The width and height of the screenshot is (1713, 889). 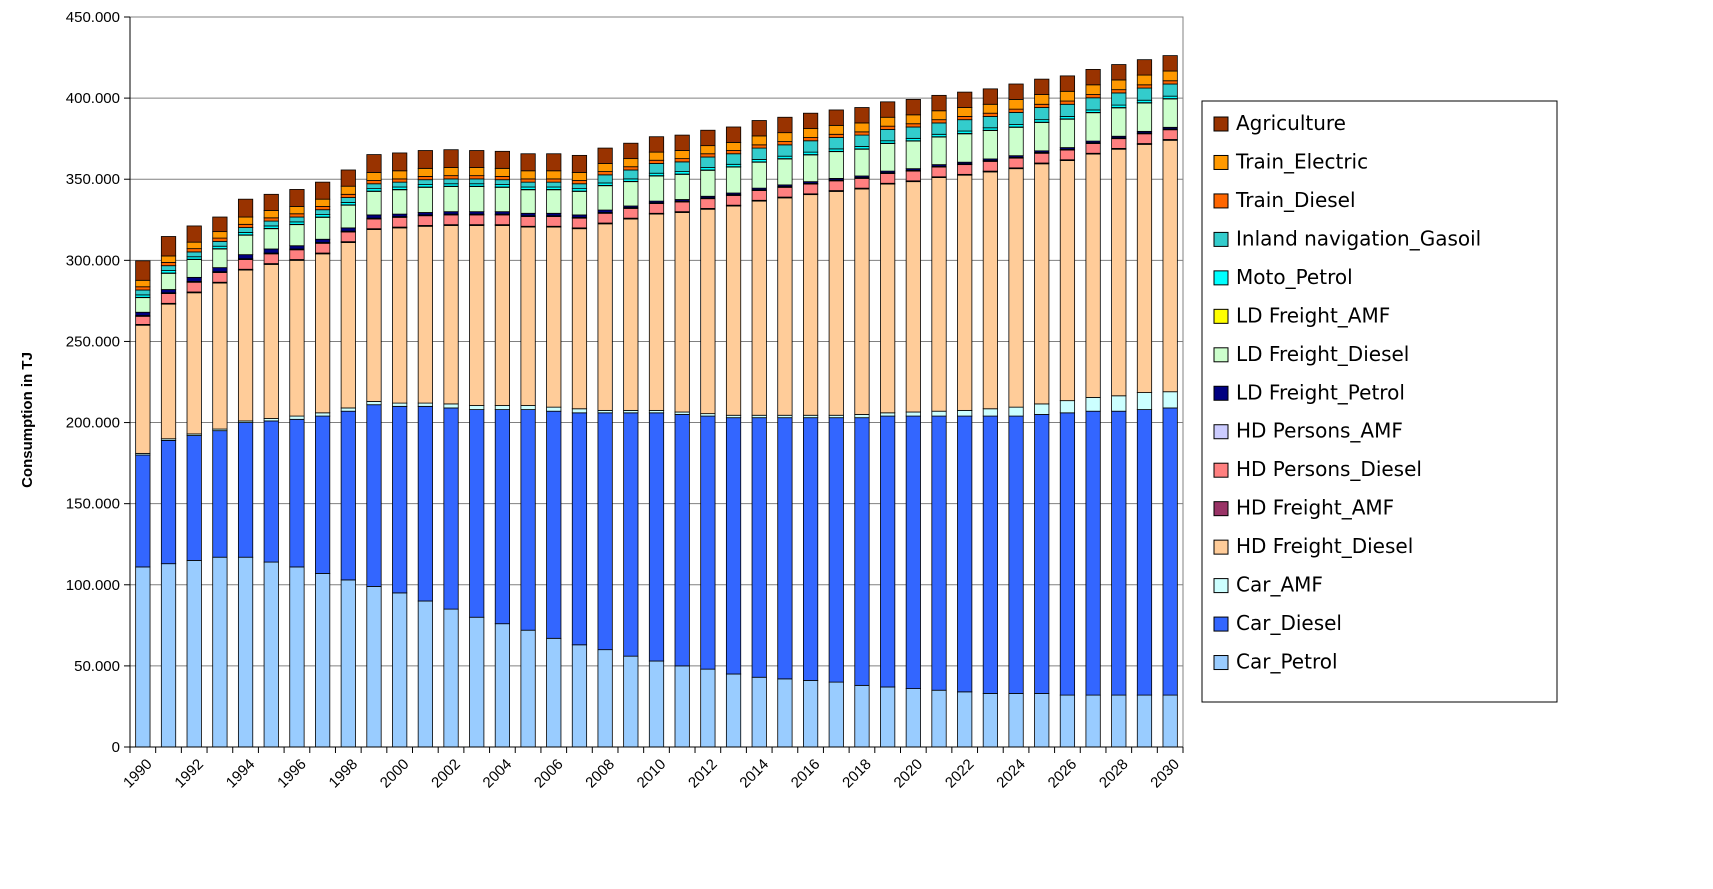 I want to click on bar-stack-2024, so click(x=1016, y=415).